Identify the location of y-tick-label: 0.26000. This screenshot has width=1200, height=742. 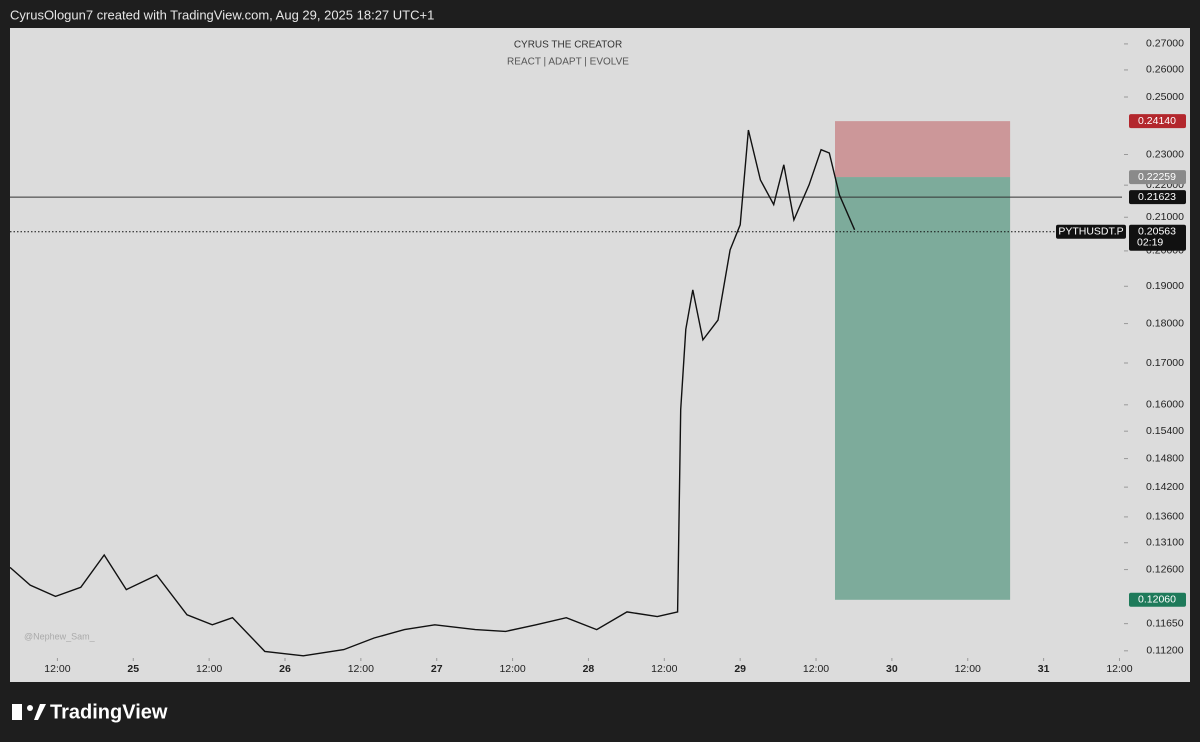
(1165, 70).